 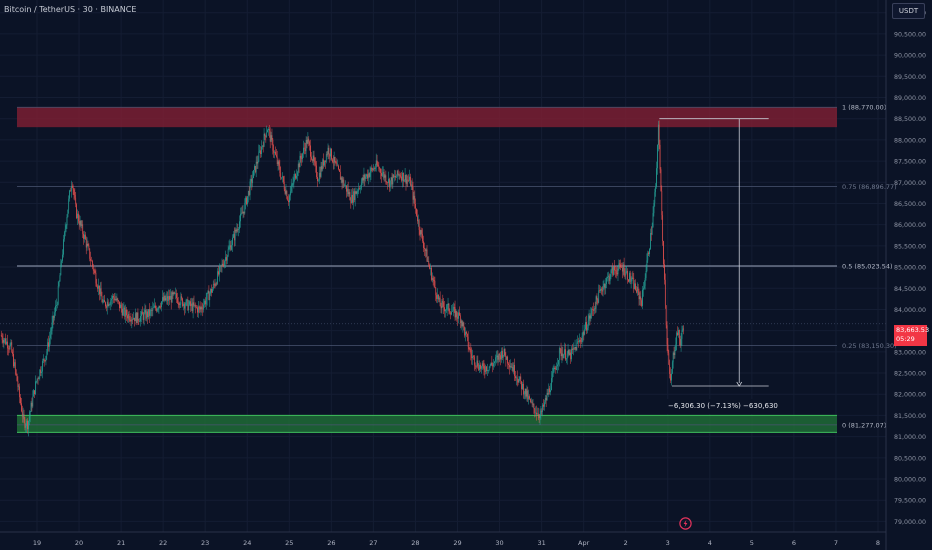 What do you see at coordinates (908, 11) in the screenshot?
I see `currency-button: USDT` at bounding box center [908, 11].